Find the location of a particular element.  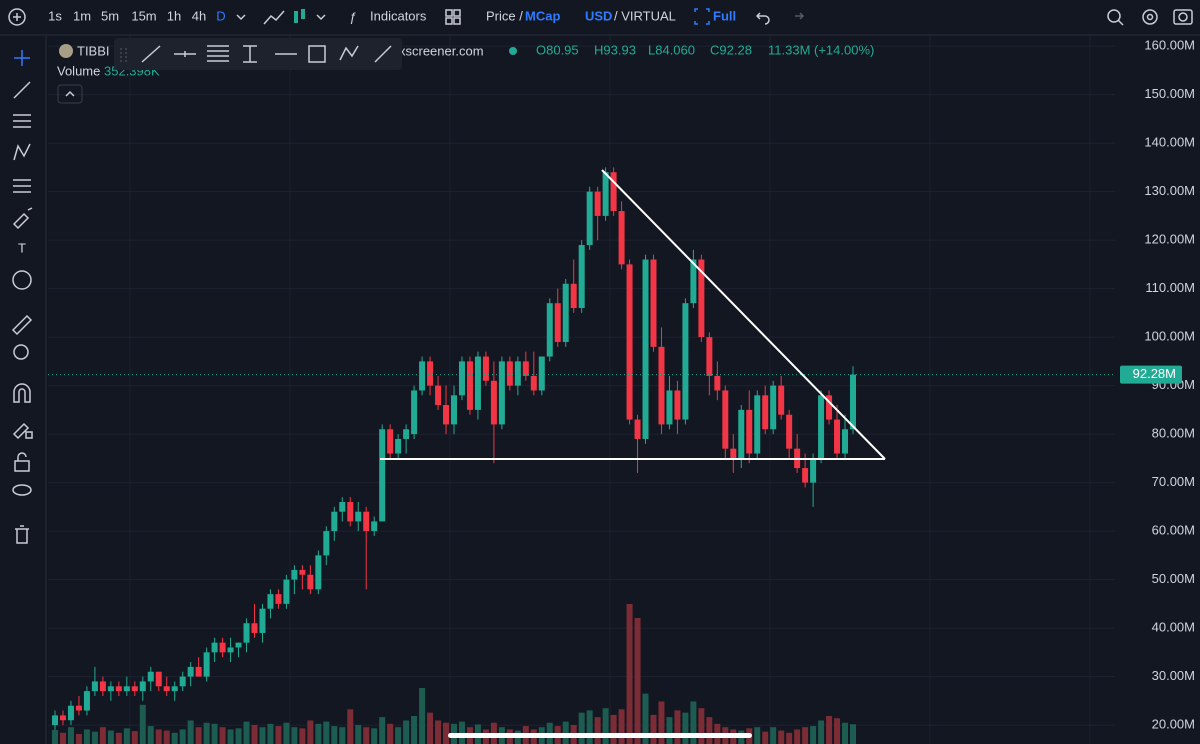

currency-virtual: / VIRTUAL is located at coordinates (645, 15).